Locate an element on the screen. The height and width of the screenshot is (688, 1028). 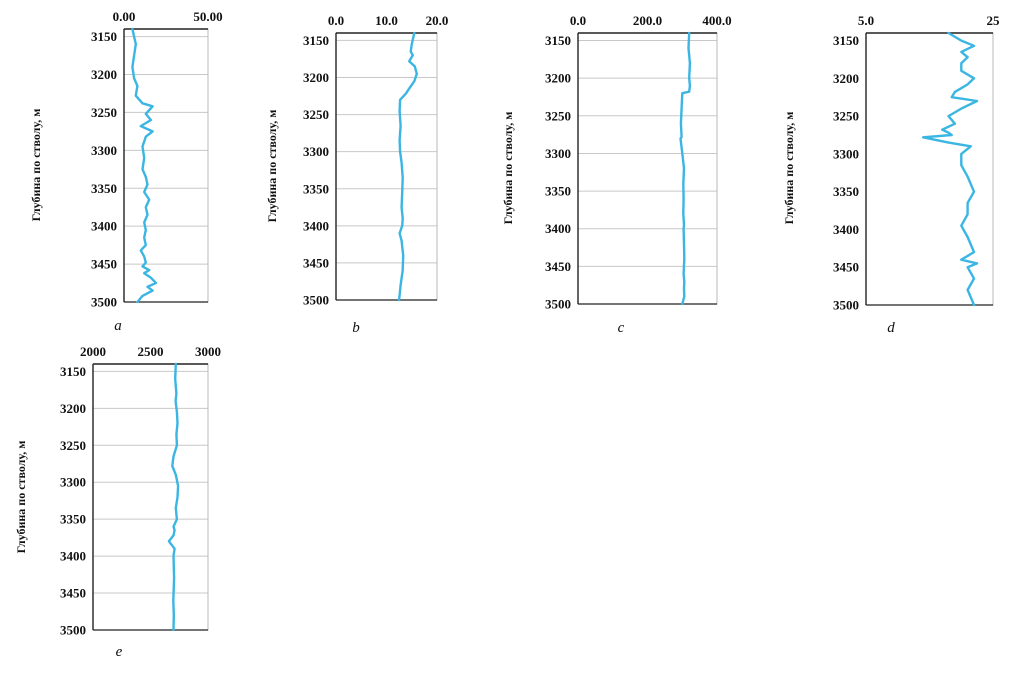
x-tick-label: 25 is located at coordinates (994, 20).